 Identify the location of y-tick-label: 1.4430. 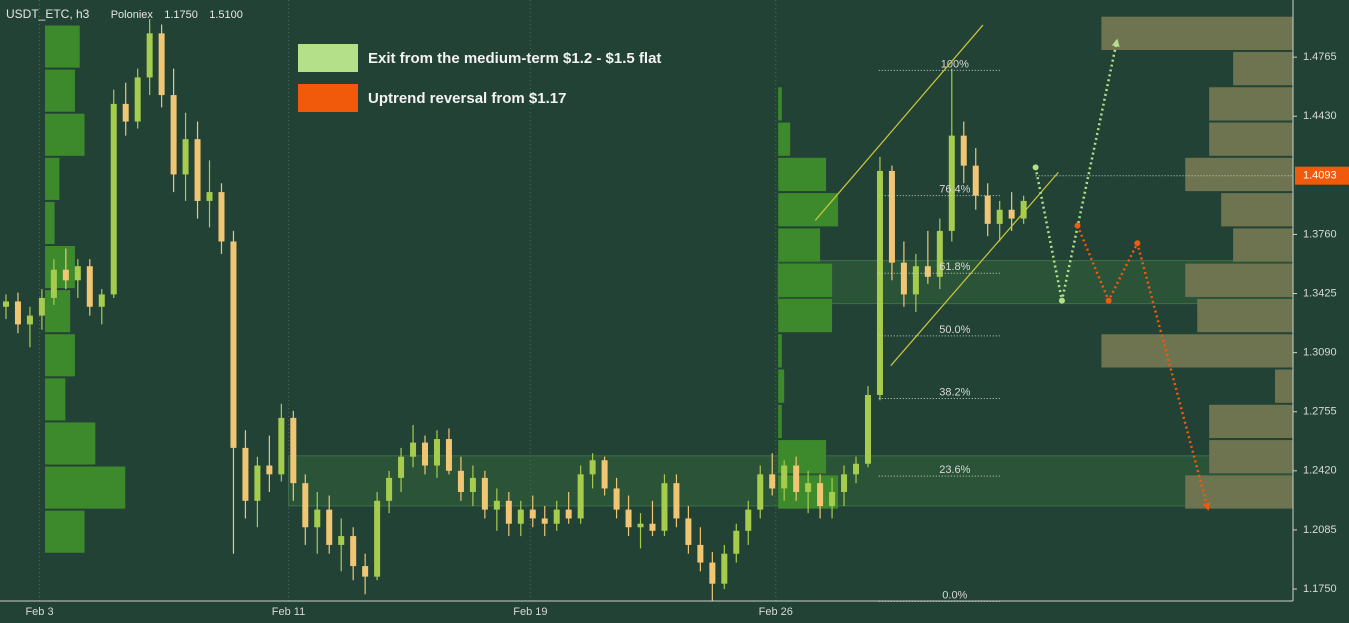
(1320, 116).